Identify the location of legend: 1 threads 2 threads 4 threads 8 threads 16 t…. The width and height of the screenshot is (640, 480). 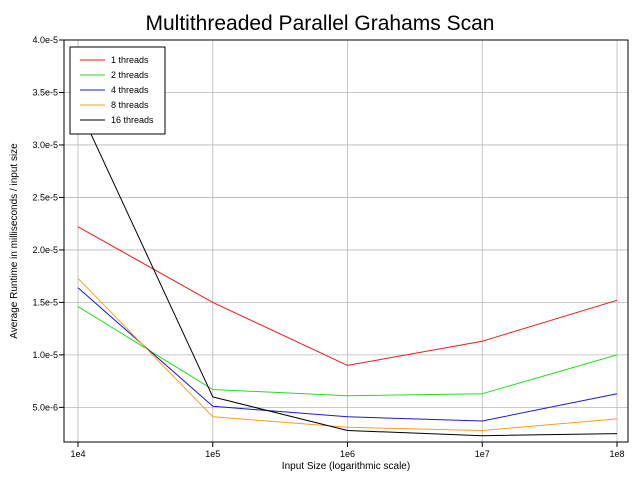
(117, 90).